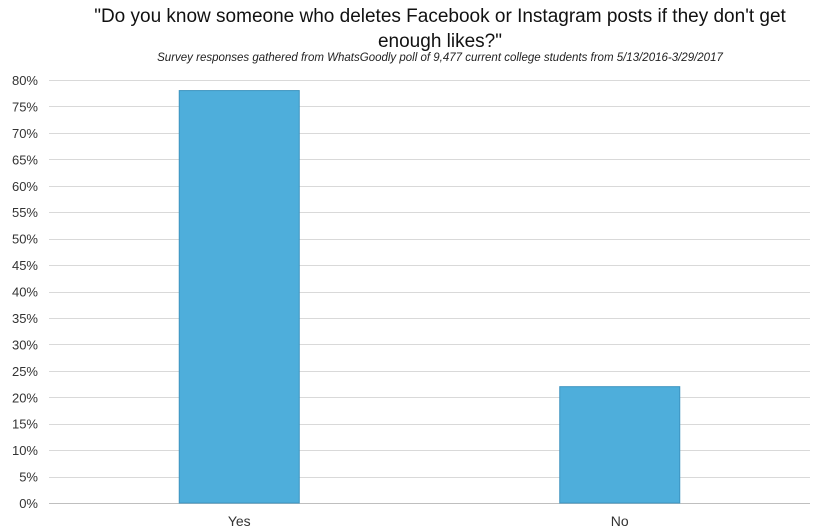 The image size is (827, 531). Describe the element at coordinates (25, 265) in the screenshot. I see `y-tick-label: 45%` at that location.